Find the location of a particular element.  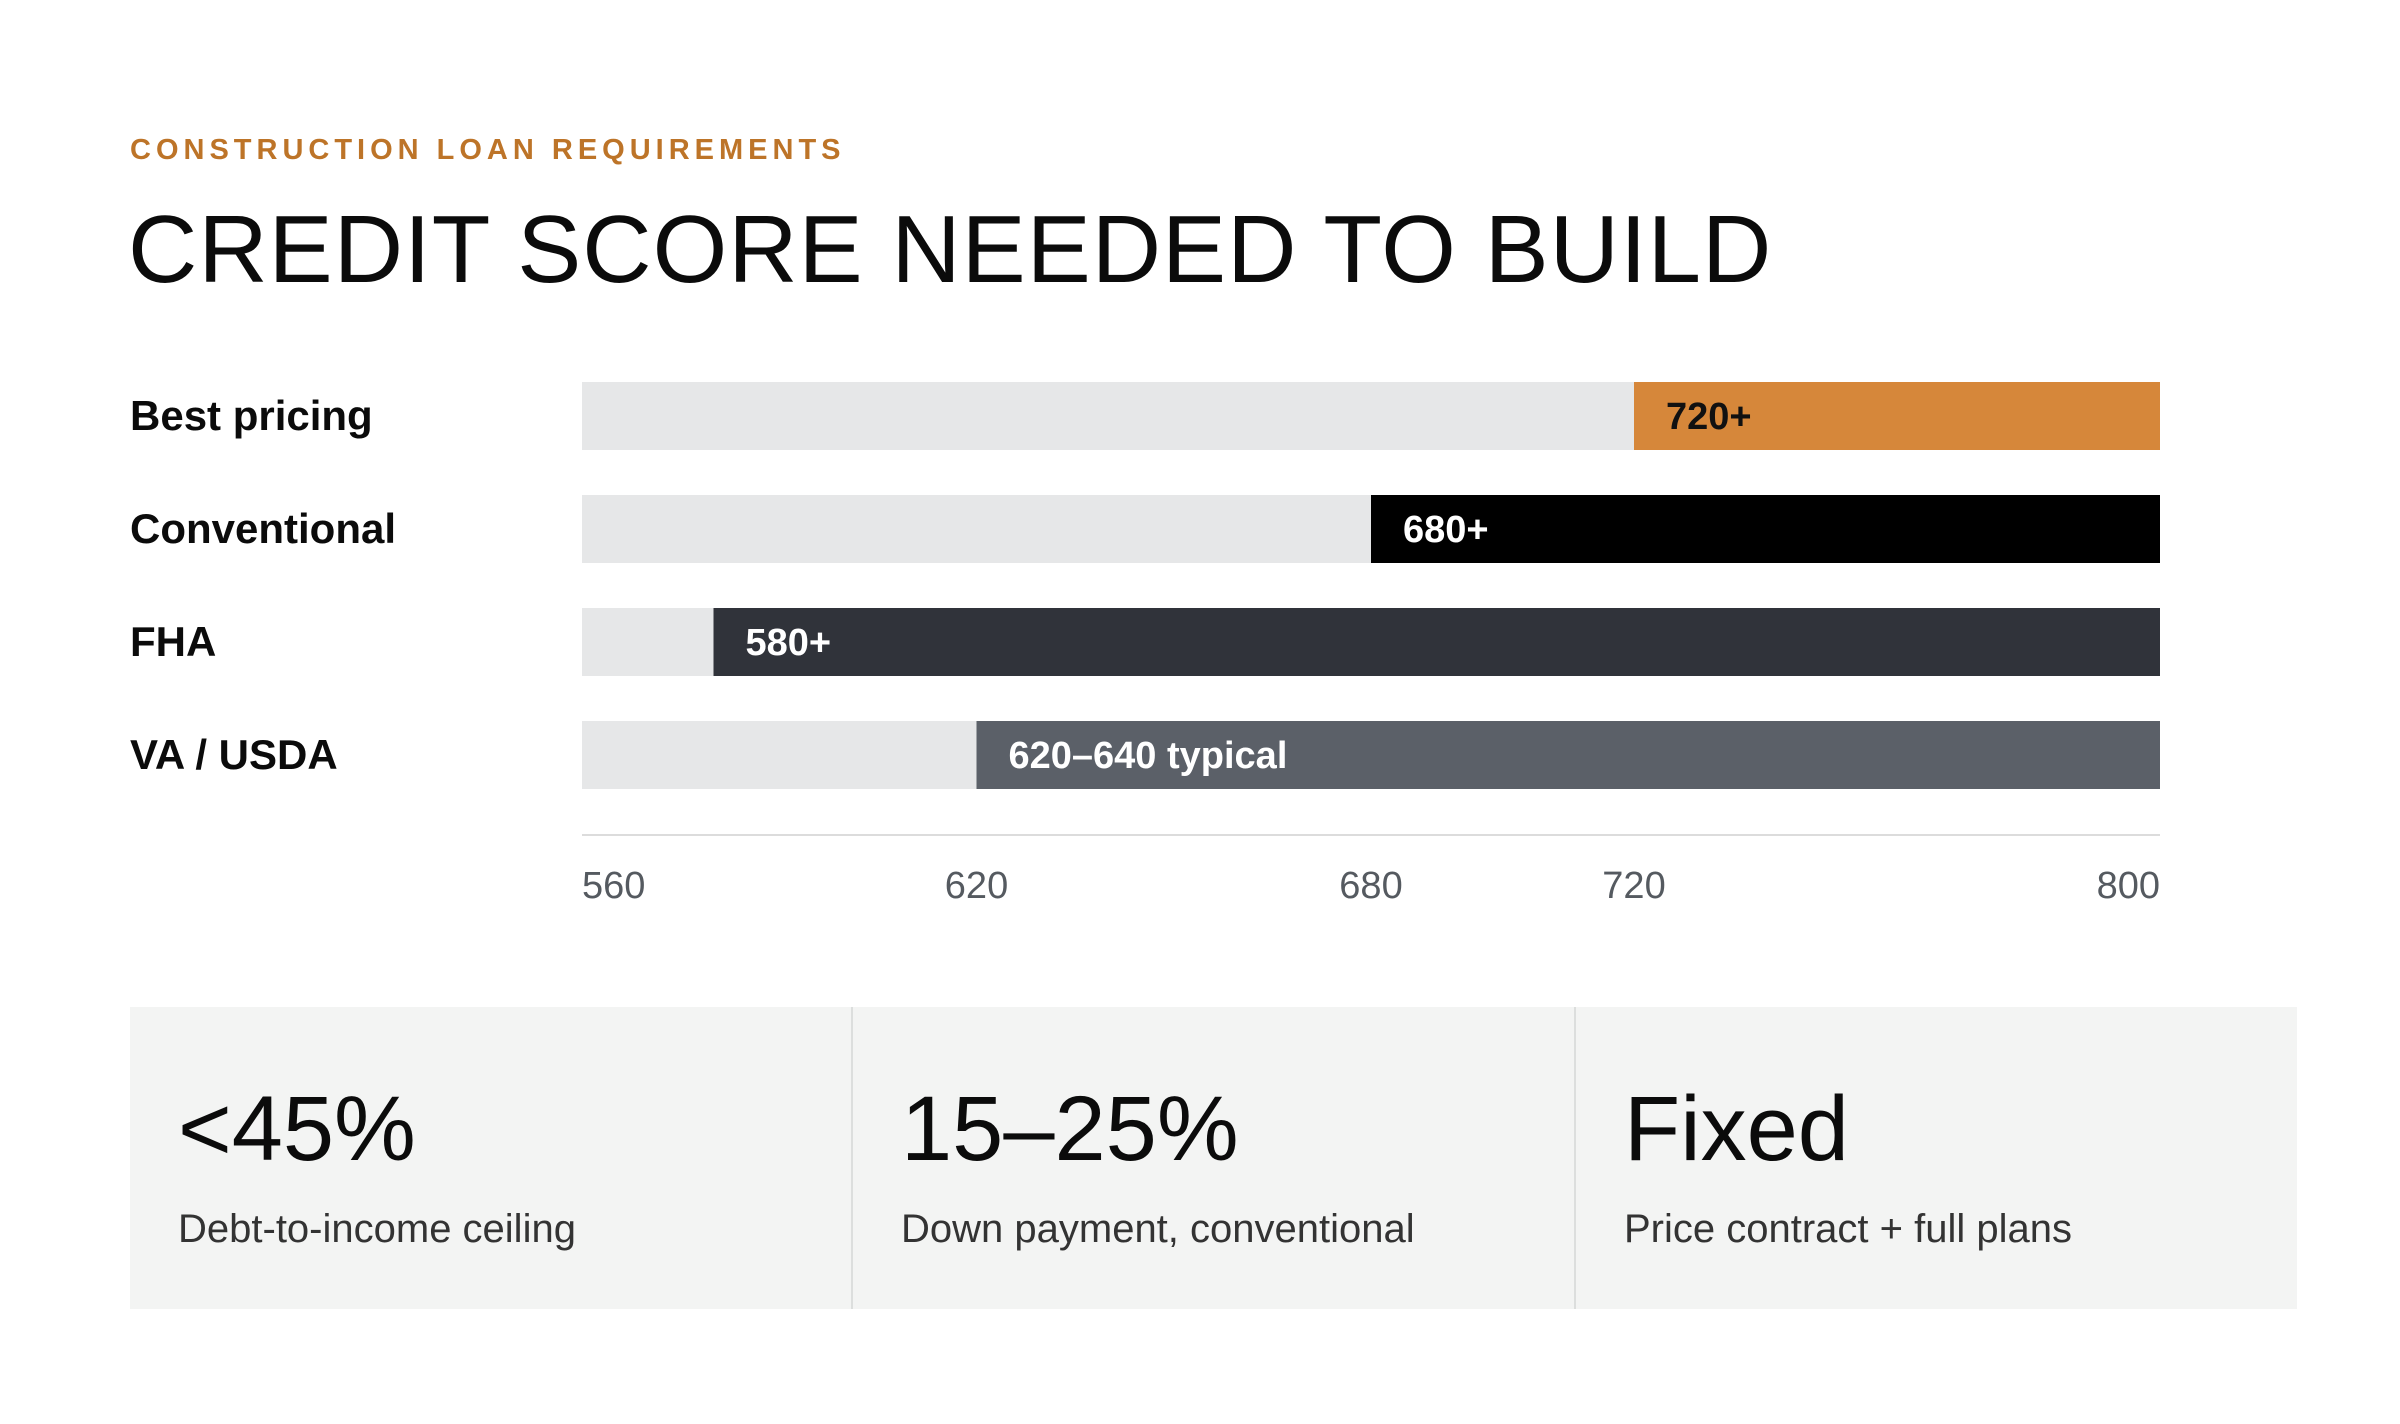

category-label: Conventional is located at coordinates (263, 528).